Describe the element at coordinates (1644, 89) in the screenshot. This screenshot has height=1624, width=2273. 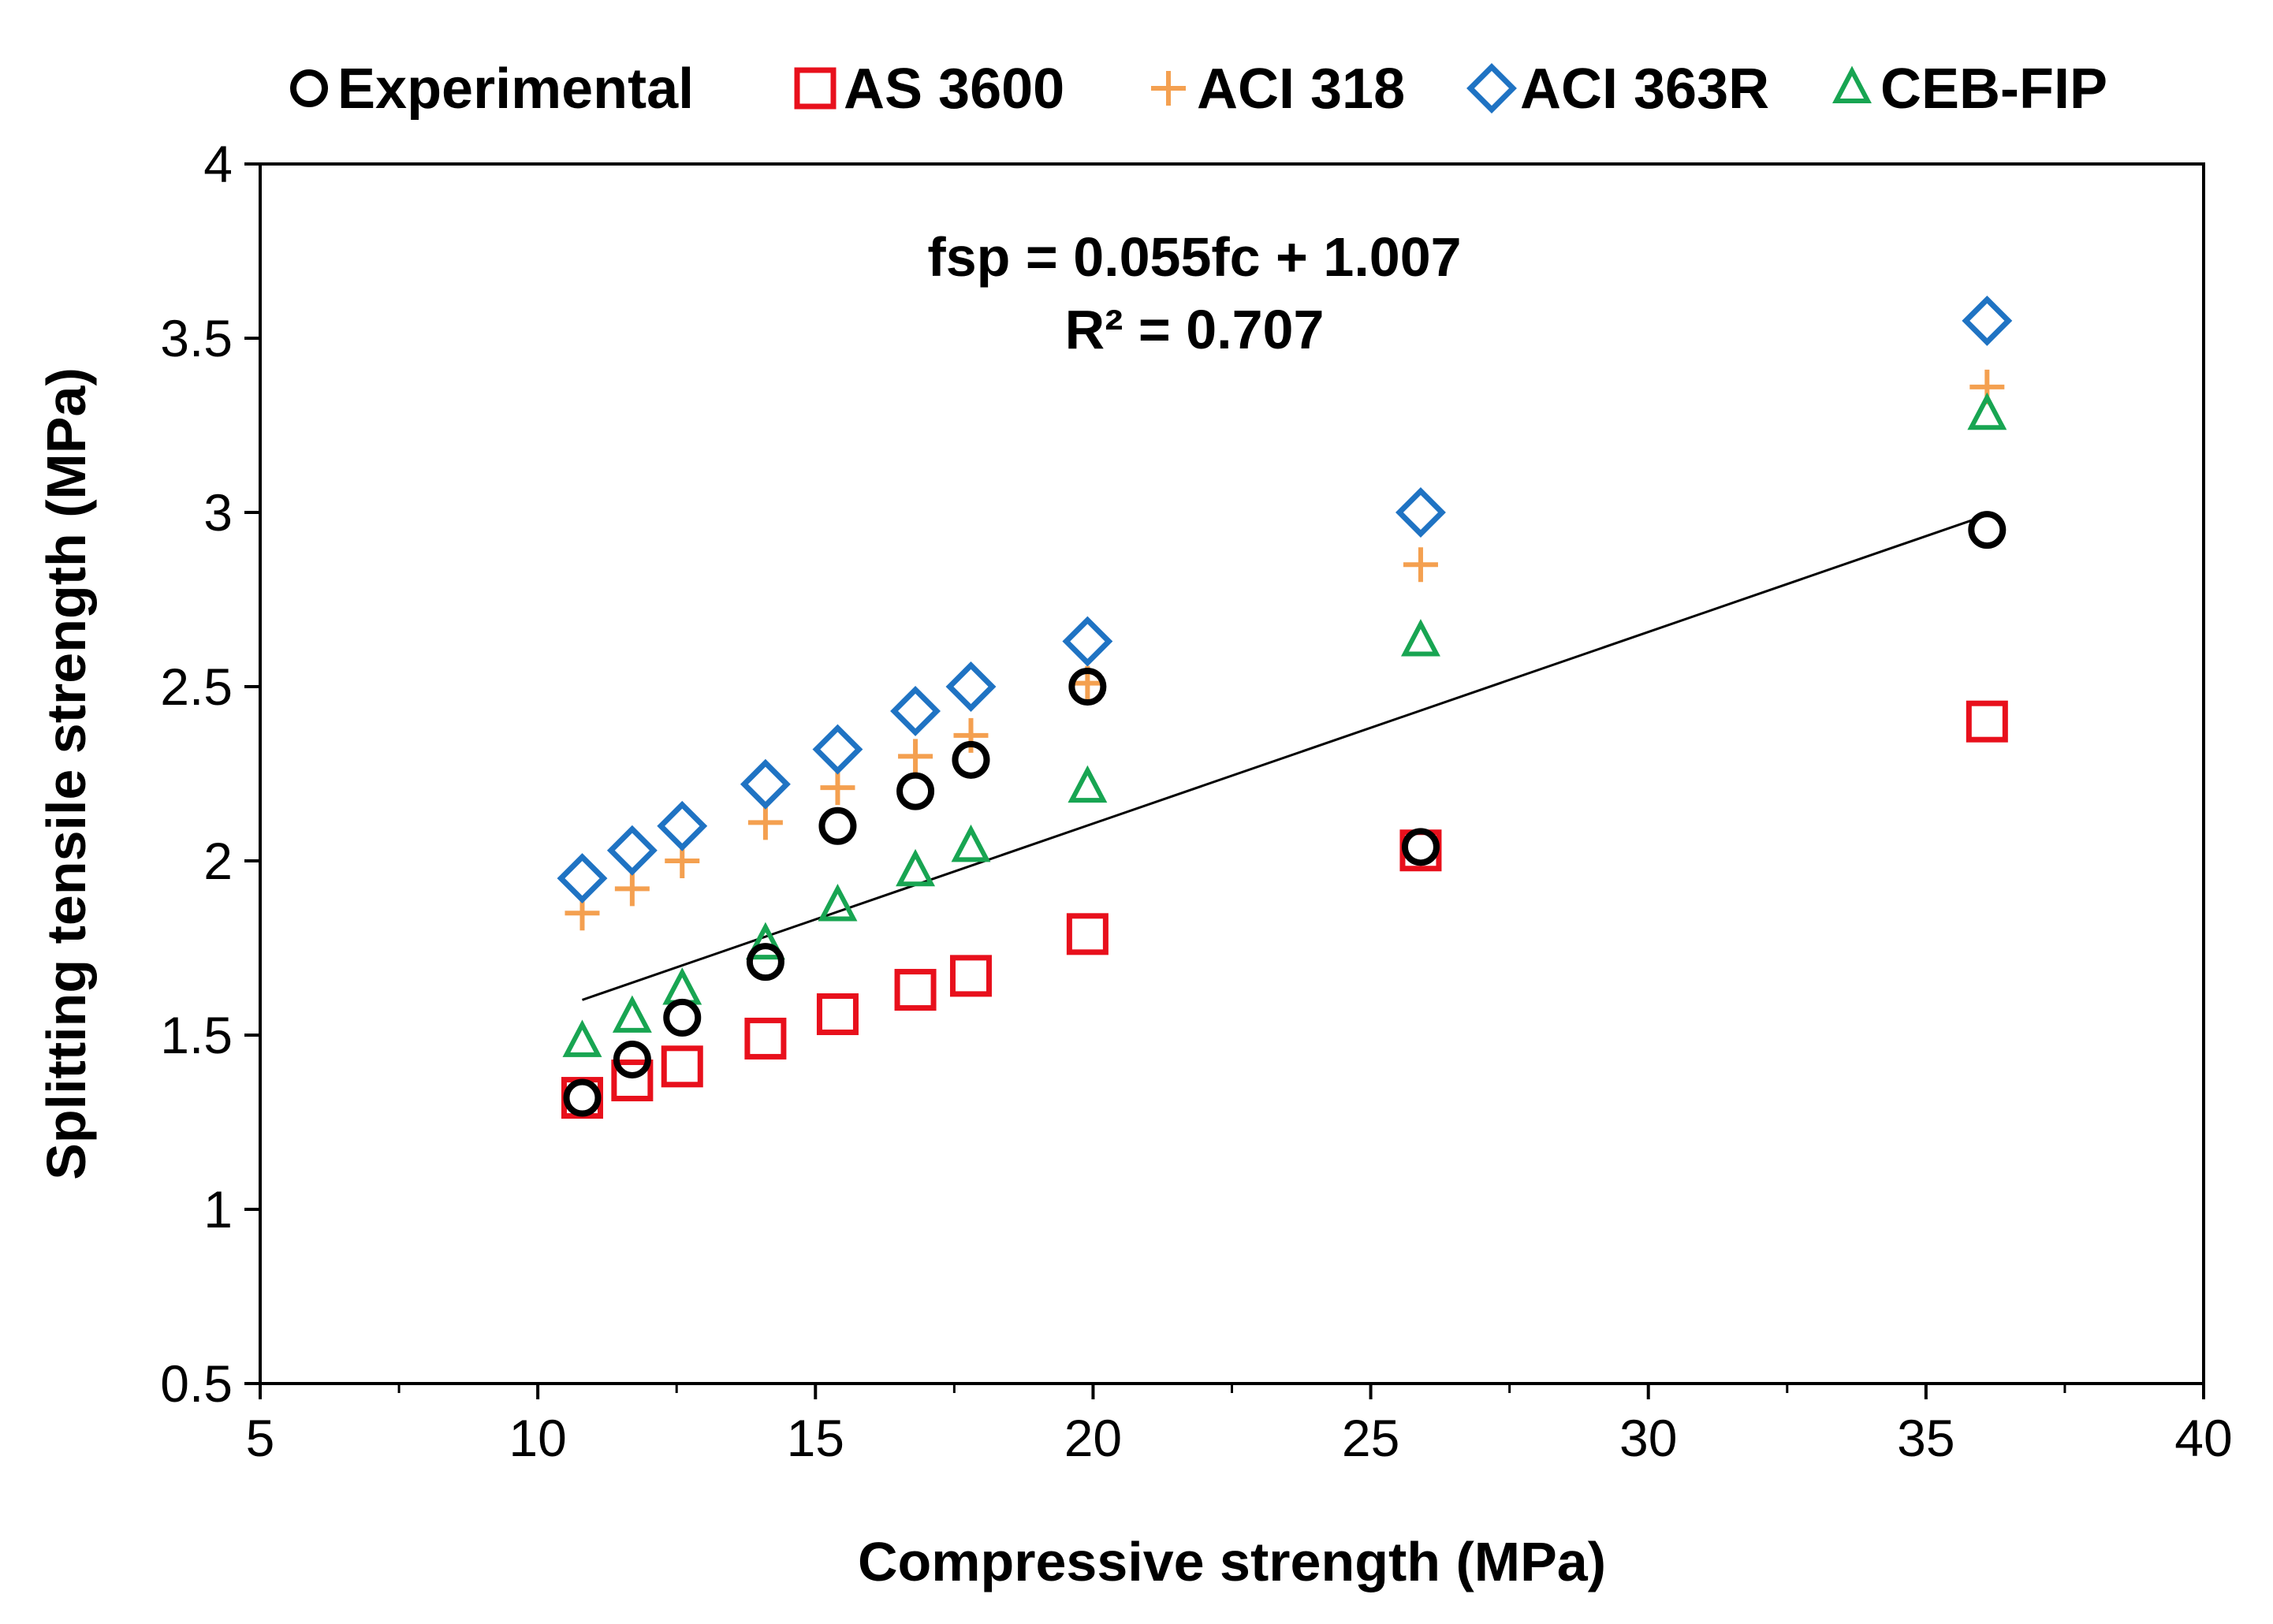
I see `legend-label: ACI 363R` at that location.